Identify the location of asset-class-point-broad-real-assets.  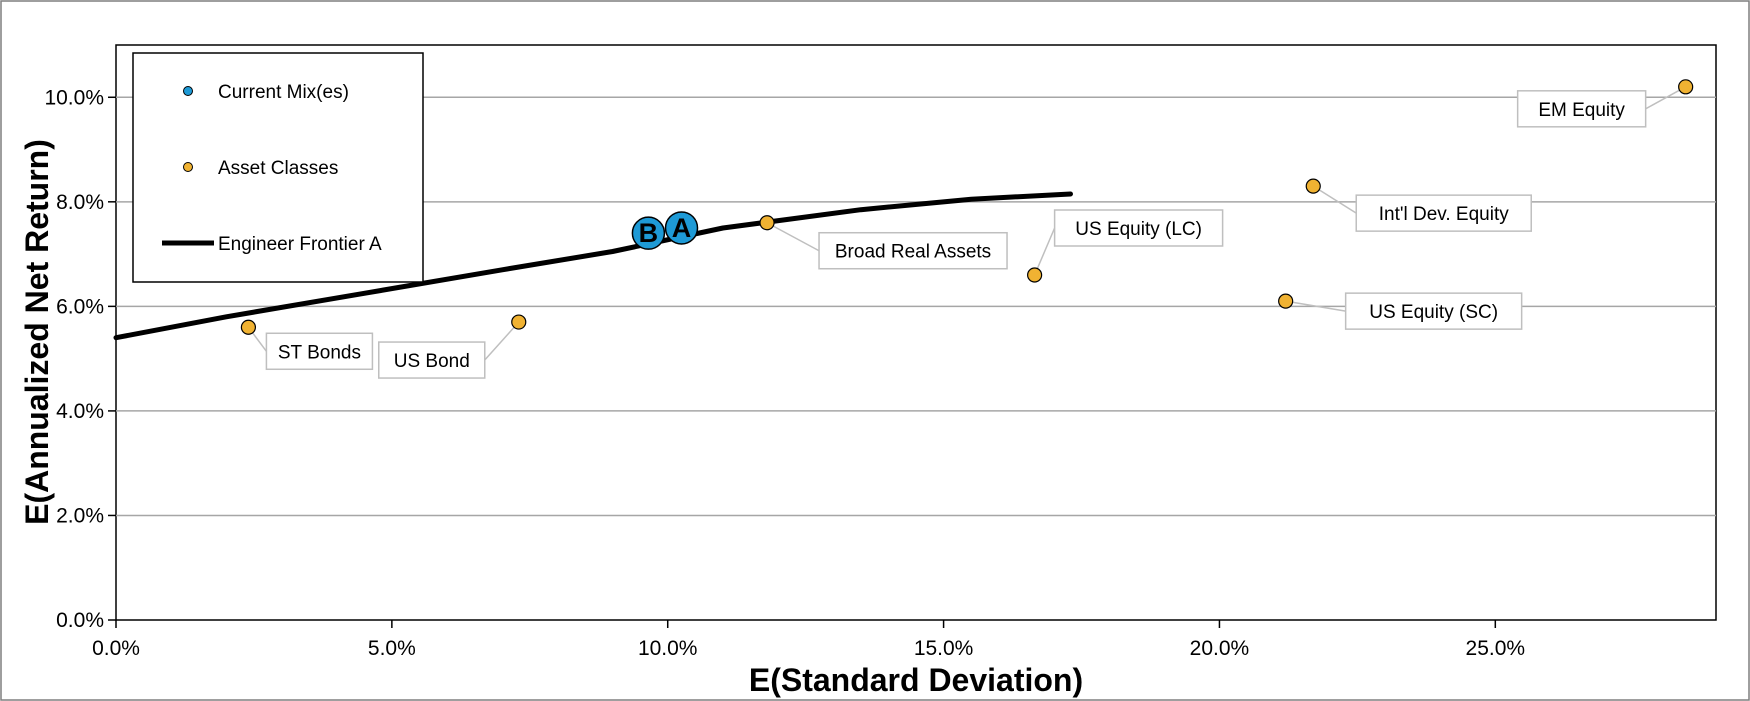
(767, 223).